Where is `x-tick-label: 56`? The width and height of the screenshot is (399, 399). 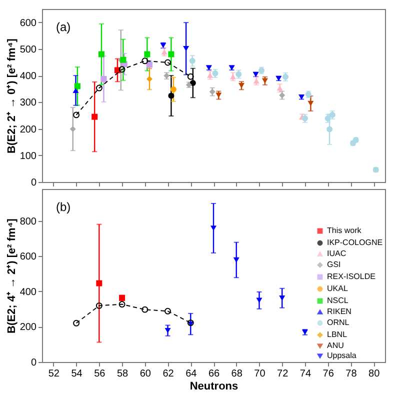 x-tick-label: 56 is located at coordinates (100, 374).